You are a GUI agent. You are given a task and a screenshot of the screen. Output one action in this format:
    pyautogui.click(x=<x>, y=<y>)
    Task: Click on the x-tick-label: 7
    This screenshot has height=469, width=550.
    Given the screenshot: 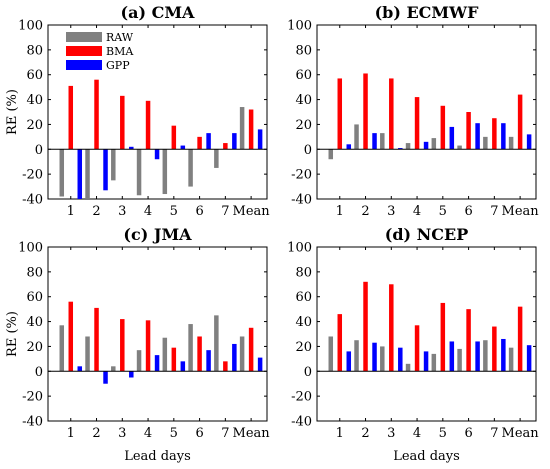 What is the action you would take?
    pyautogui.click(x=494, y=433)
    